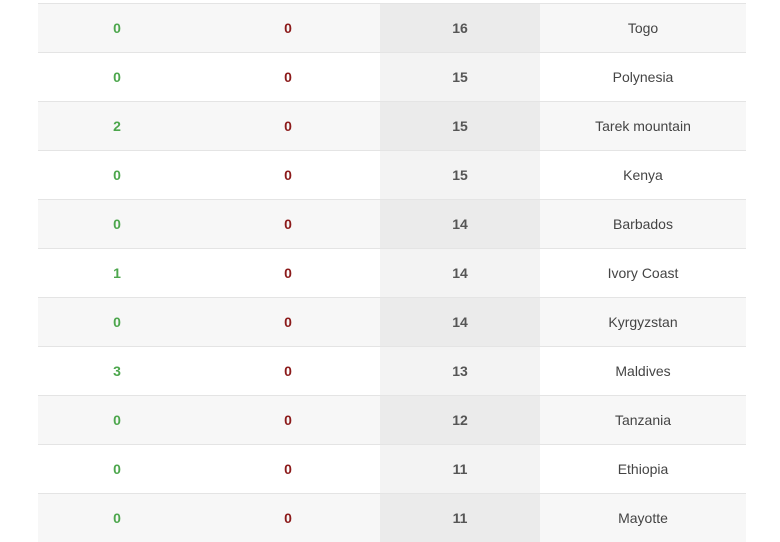  What do you see at coordinates (117, 371) in the screenshot?
I see `value-a-cell: 3` at bounding box center [117, 371].